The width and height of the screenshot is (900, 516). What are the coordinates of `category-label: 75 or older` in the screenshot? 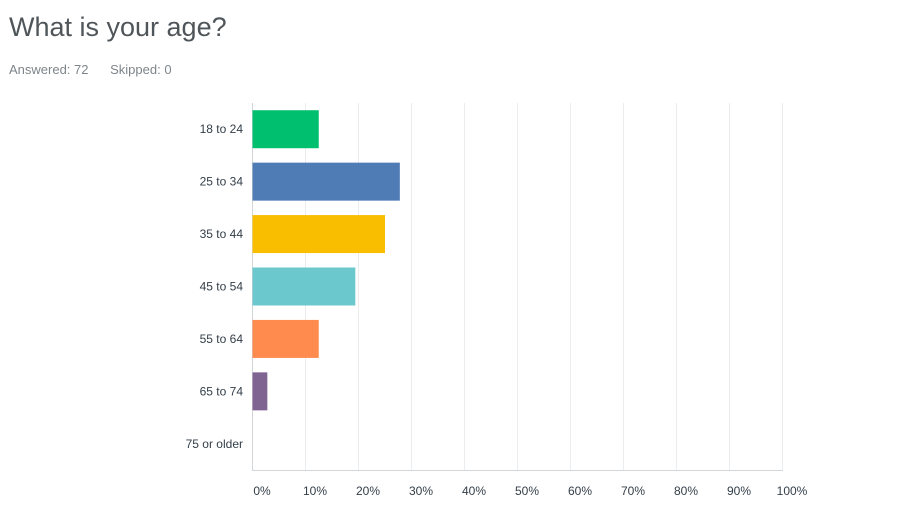 It's located at (214, 444).